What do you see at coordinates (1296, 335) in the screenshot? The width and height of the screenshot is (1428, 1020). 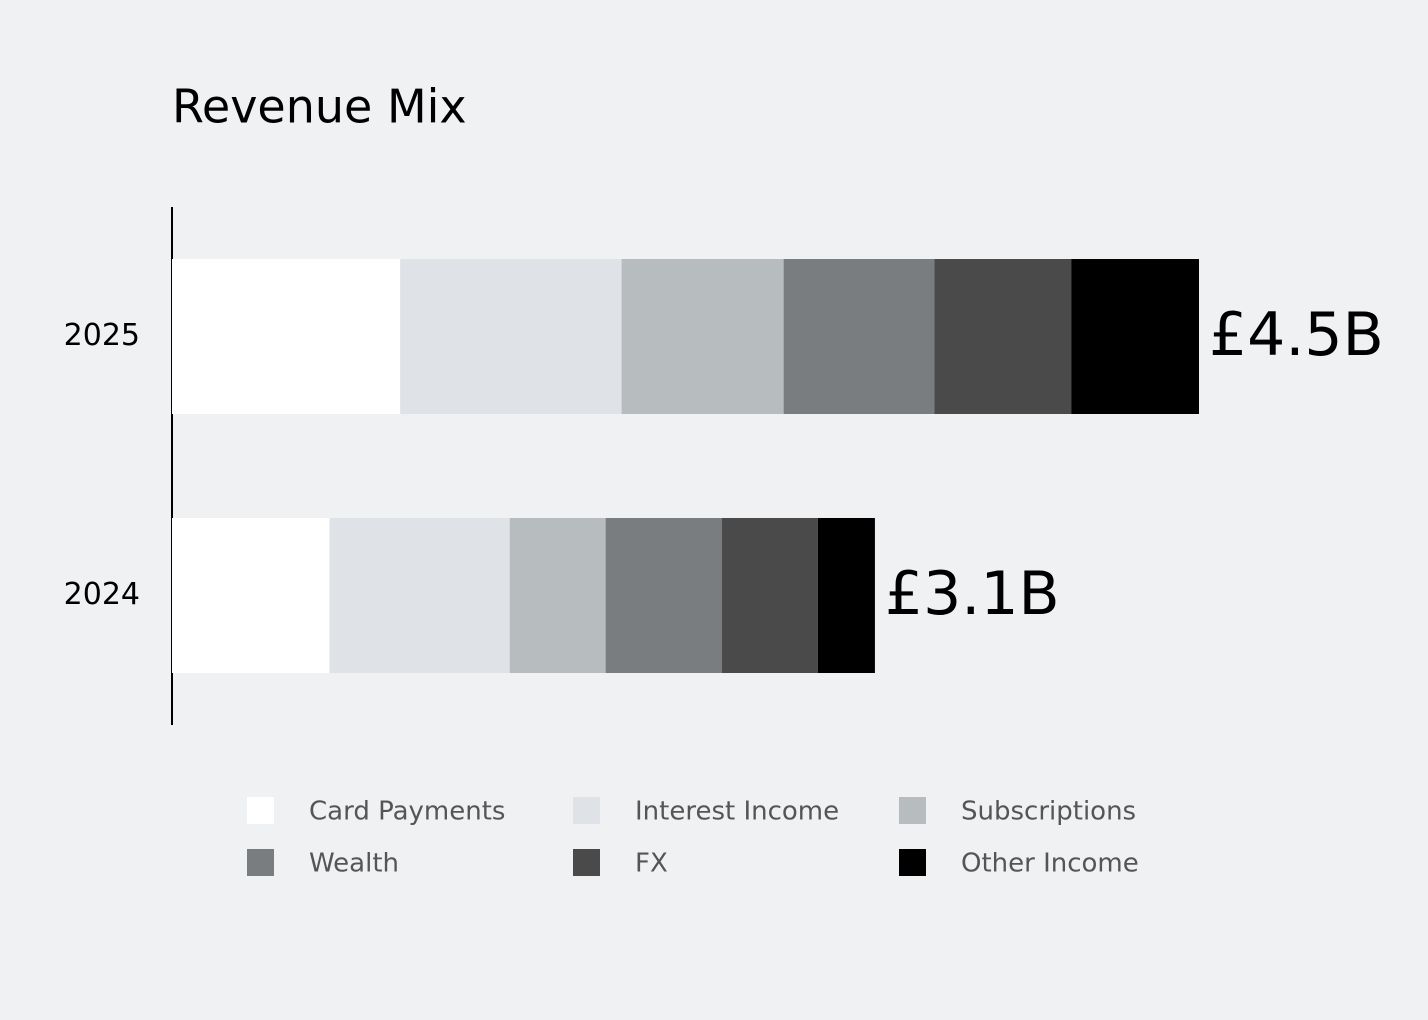 I see `total-label: £4.5B` at bounding box center [1296, 335].